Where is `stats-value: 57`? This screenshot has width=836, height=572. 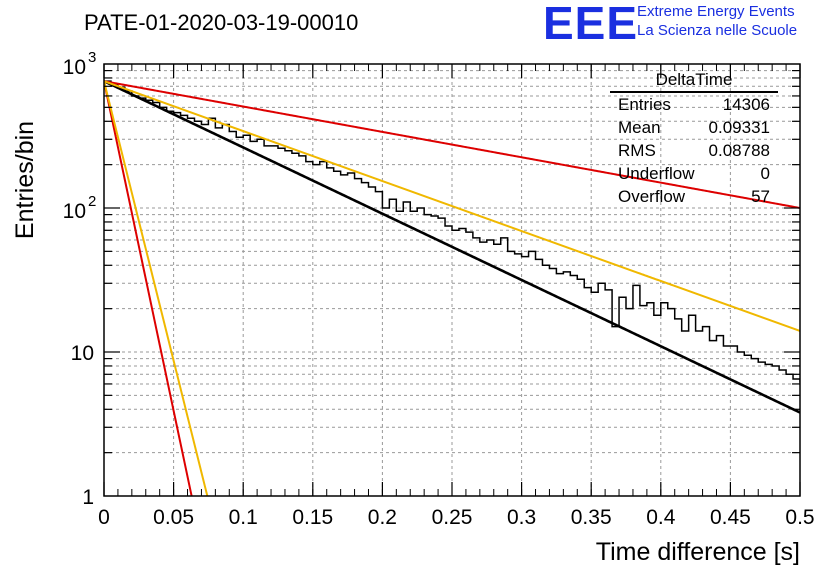
stats-value: 57 is located at coordinates (760, 196).